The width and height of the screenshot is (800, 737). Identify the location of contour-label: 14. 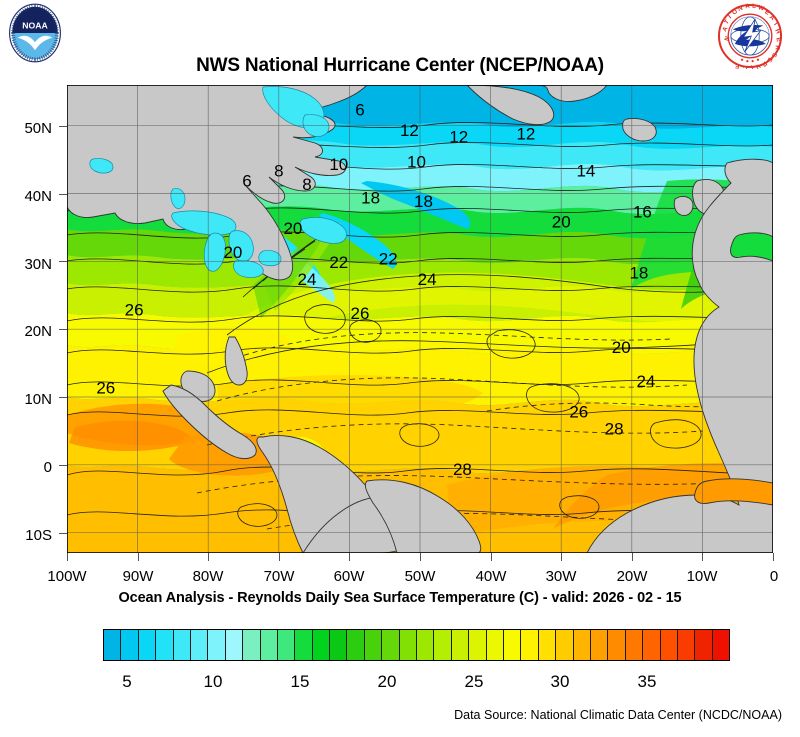
(585, 171).